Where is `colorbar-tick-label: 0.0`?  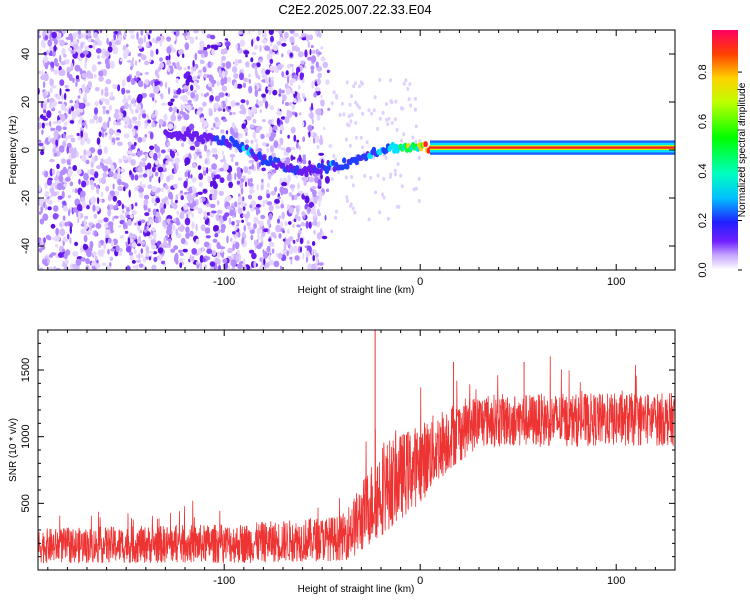 colorbar-tick-label: 0.0 is located at coordinates (703, 269).